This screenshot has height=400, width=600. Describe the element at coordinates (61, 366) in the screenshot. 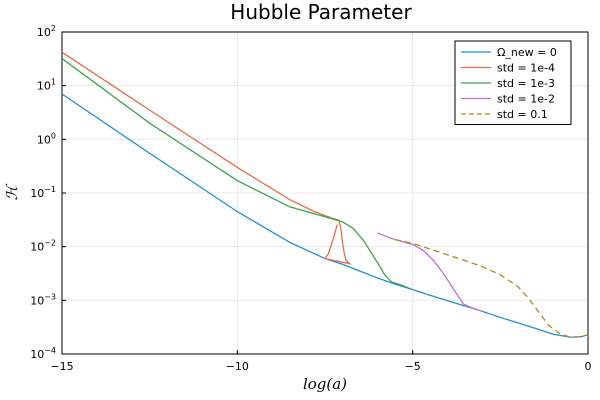

I see `x-tick-label: −15` at that location.